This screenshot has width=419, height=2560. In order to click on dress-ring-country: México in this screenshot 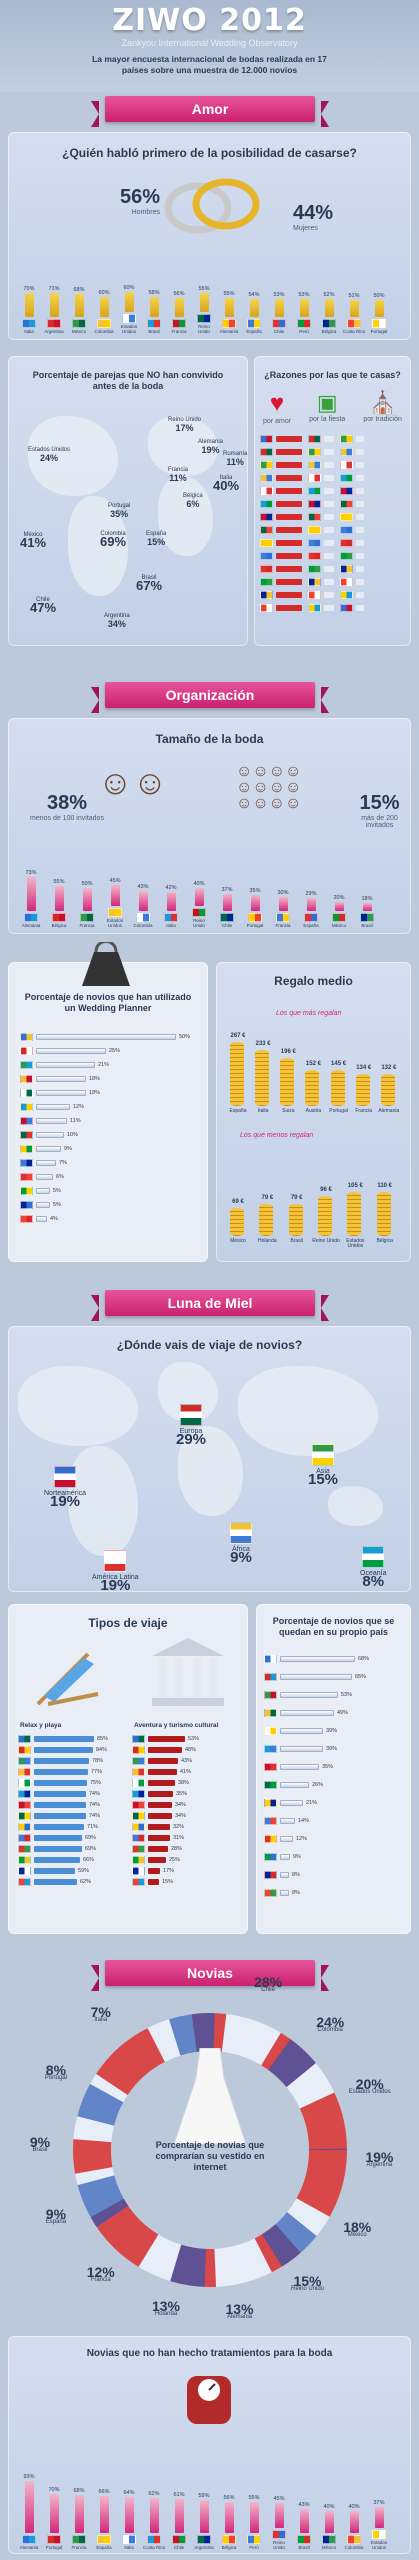, I will do `click(357, 2235)`.